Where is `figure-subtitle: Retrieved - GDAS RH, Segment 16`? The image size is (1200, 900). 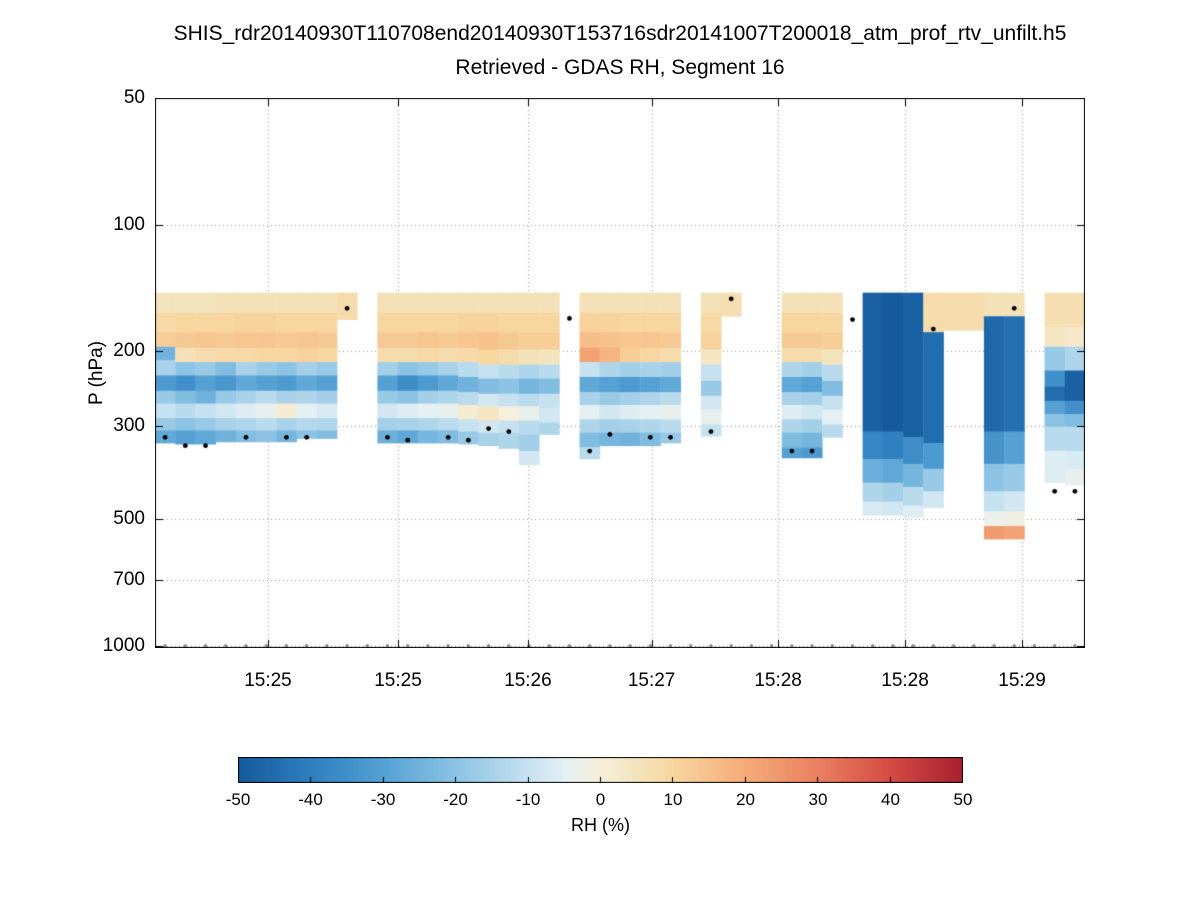 figure-subtitle: Retrieved - GDAS RH, Segment 16 is located at coordinates (620, 67).